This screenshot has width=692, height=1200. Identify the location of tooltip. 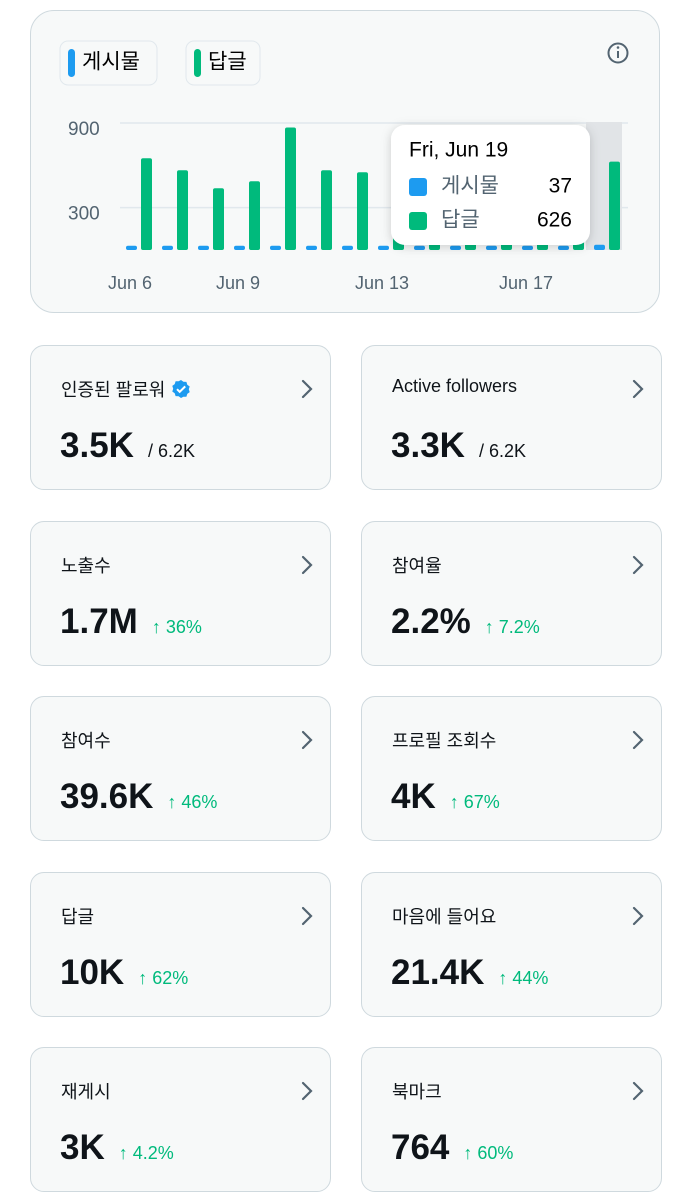
(490, 185).